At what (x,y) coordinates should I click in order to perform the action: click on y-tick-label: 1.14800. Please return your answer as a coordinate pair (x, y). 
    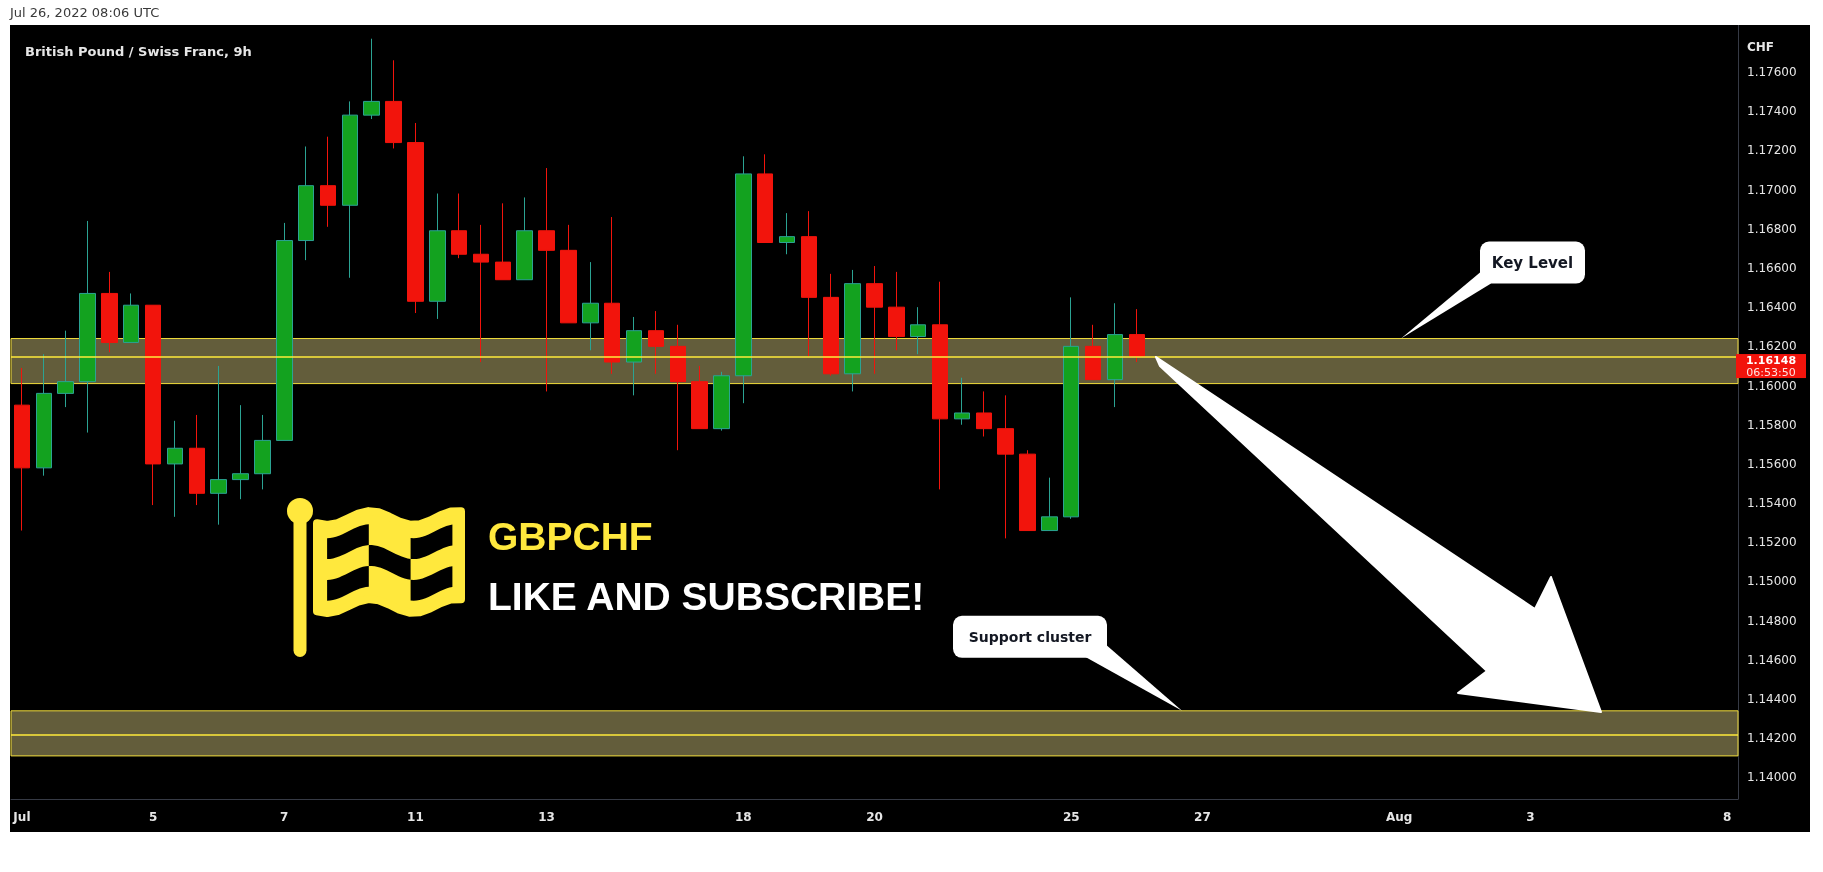
    Looking at the image, I should click on (1772, 620).